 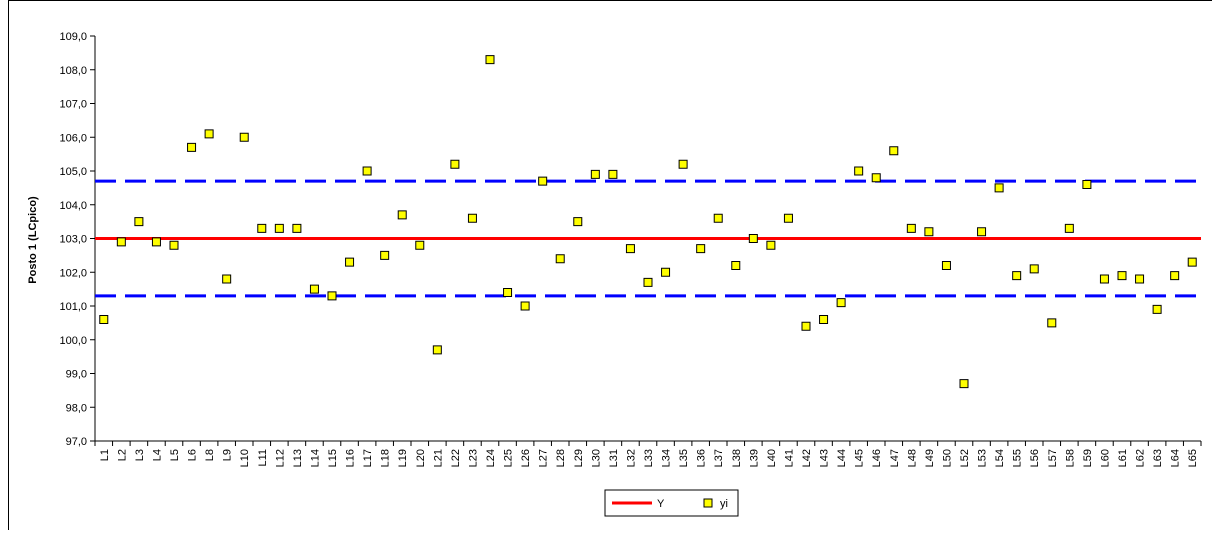 What do you see at coordinates (614, 458) in the screenshot?
I see `x-tick-label: L31` at bounding box center [614, 458].